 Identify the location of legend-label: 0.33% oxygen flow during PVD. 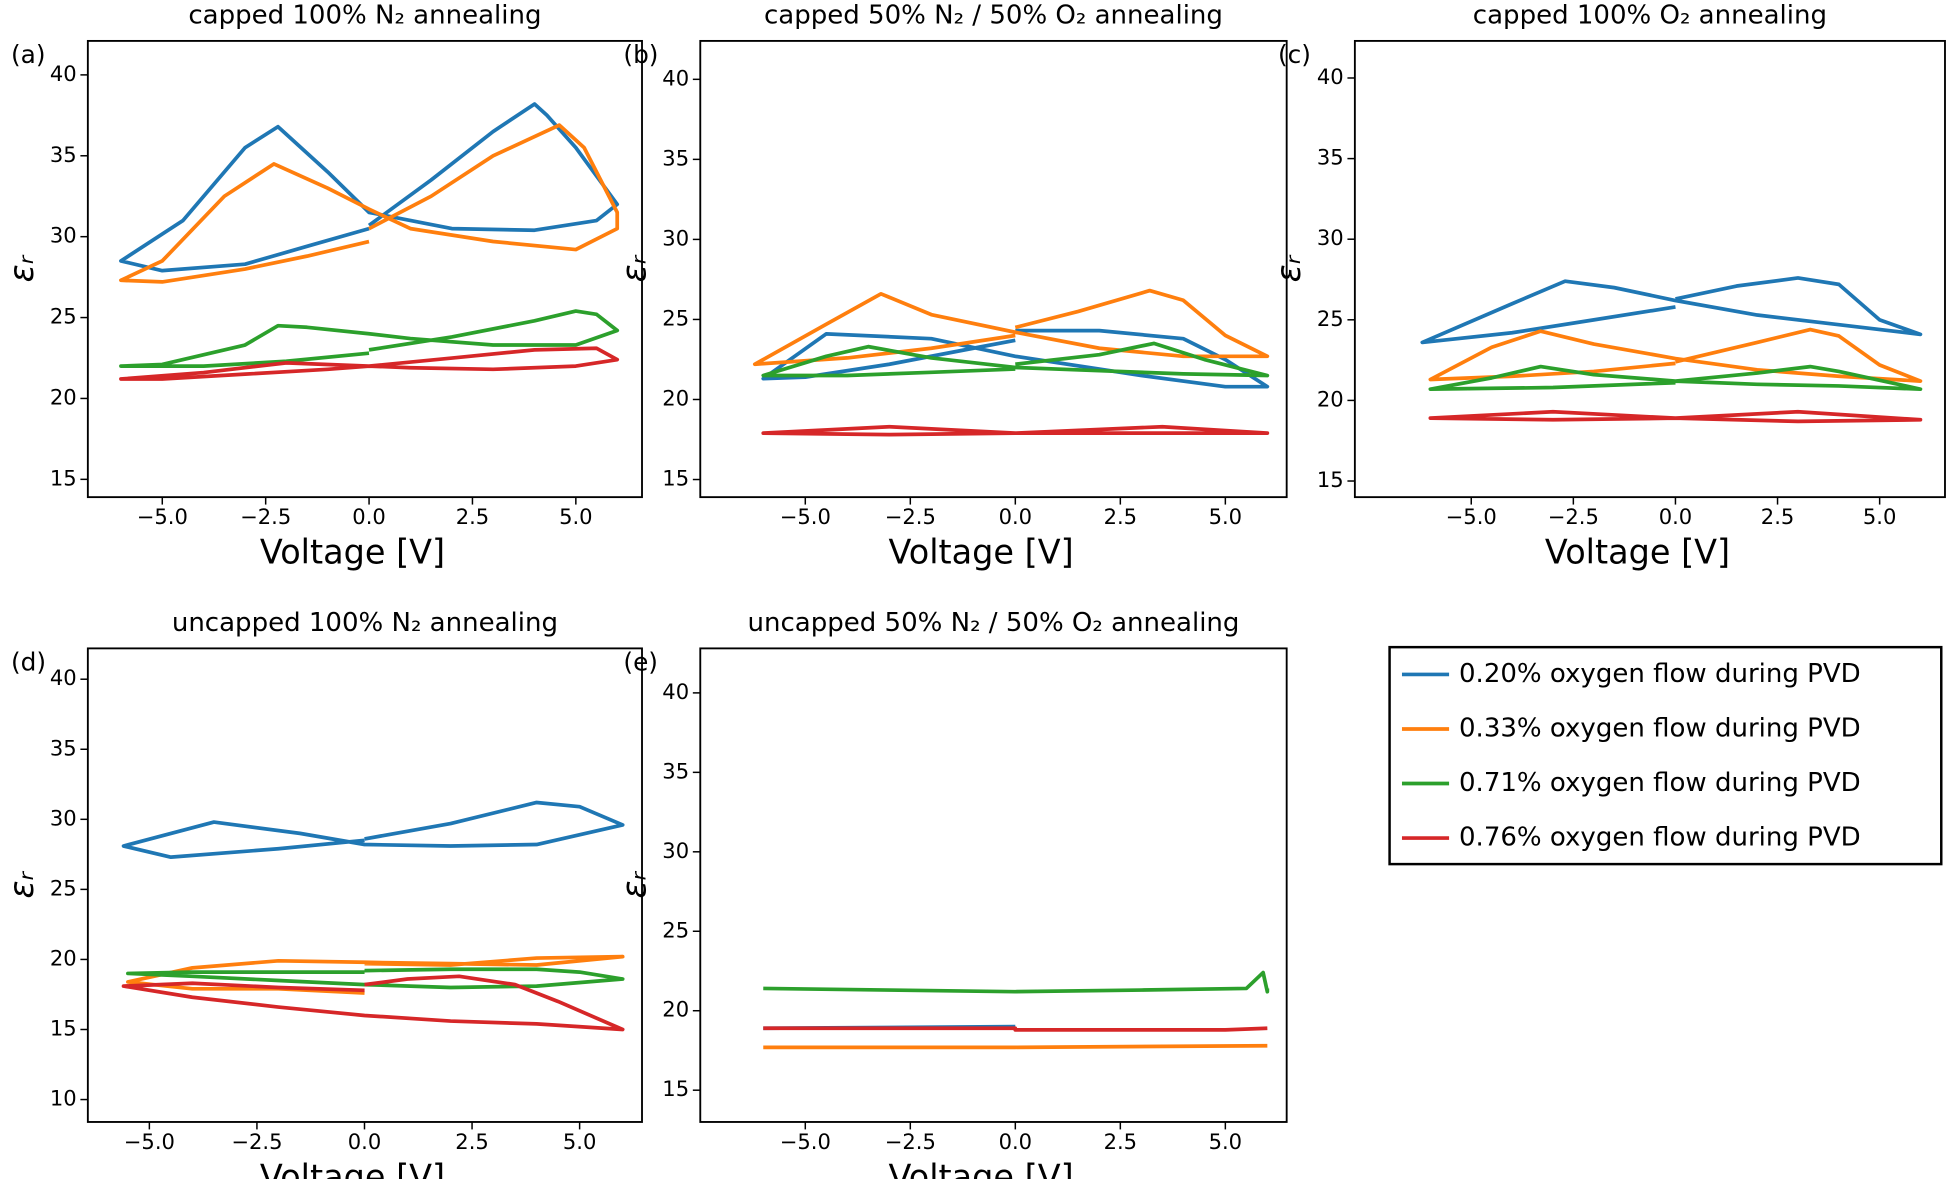
(1660, 728).